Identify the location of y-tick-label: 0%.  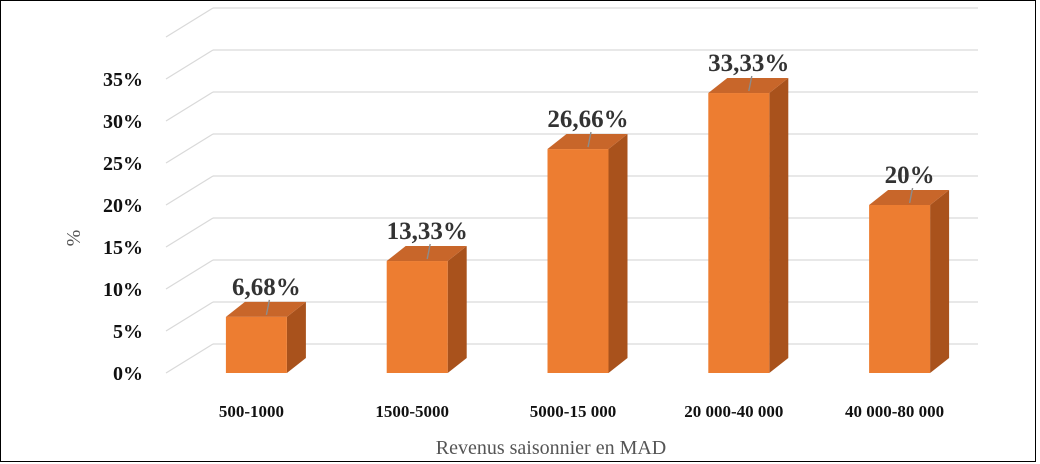
(128, 374).